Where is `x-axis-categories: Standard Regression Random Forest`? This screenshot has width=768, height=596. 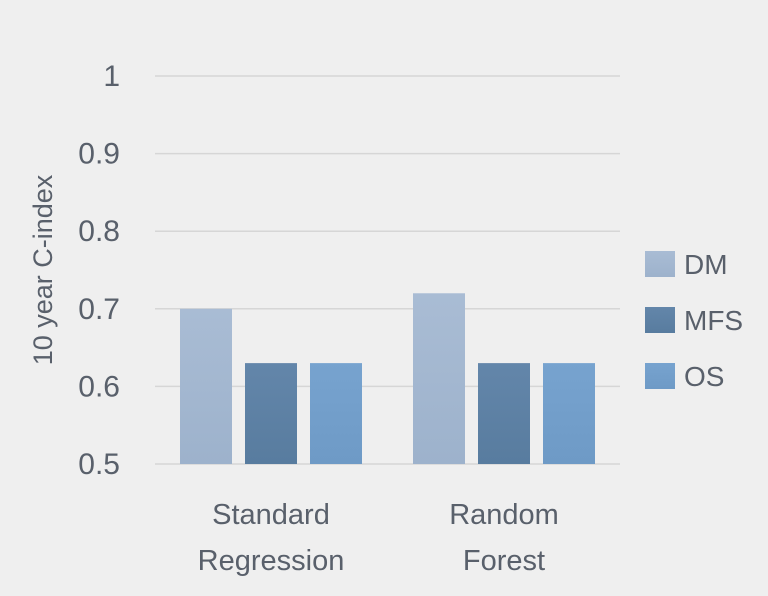
x-axis-categories: Standard Regression Random Forest is located at coordinates (378, 538).